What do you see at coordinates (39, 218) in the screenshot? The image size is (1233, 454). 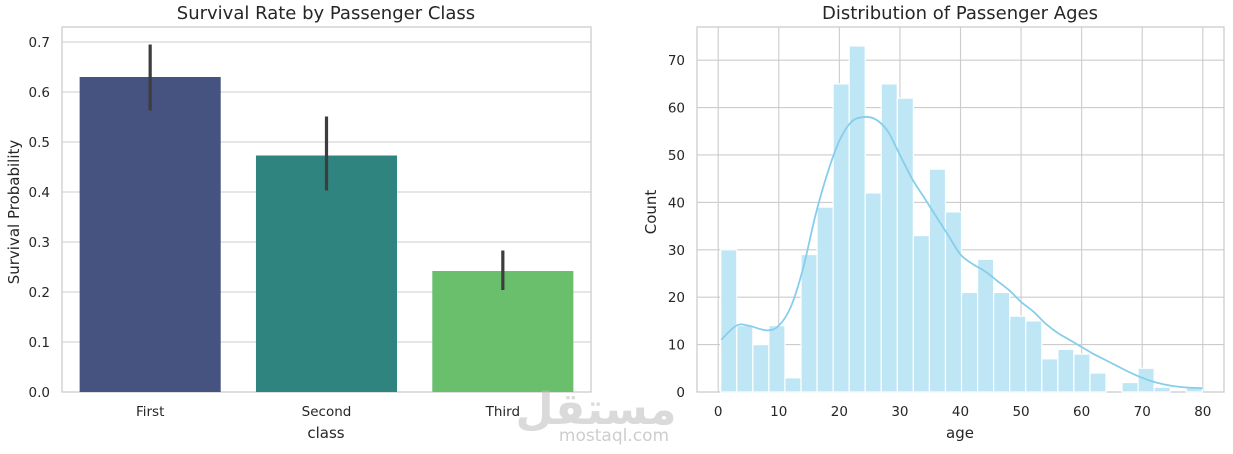 I see `chart1-y-ticks: 0.0 0.1 0.2 0.3 0.4 0.5 0.6 0.7` at bounding box center [39, 218].